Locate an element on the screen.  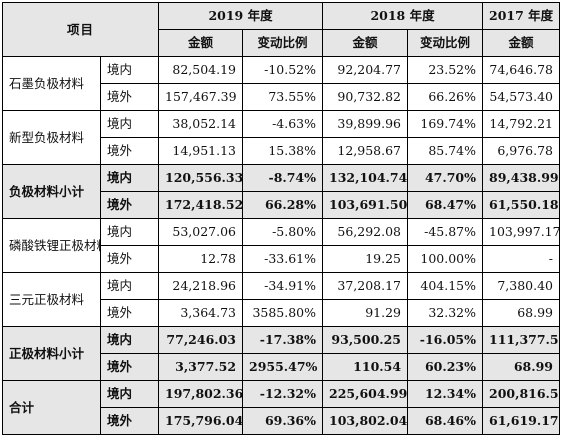
change-2019: 66.28% is located at coordinates (283, 205).